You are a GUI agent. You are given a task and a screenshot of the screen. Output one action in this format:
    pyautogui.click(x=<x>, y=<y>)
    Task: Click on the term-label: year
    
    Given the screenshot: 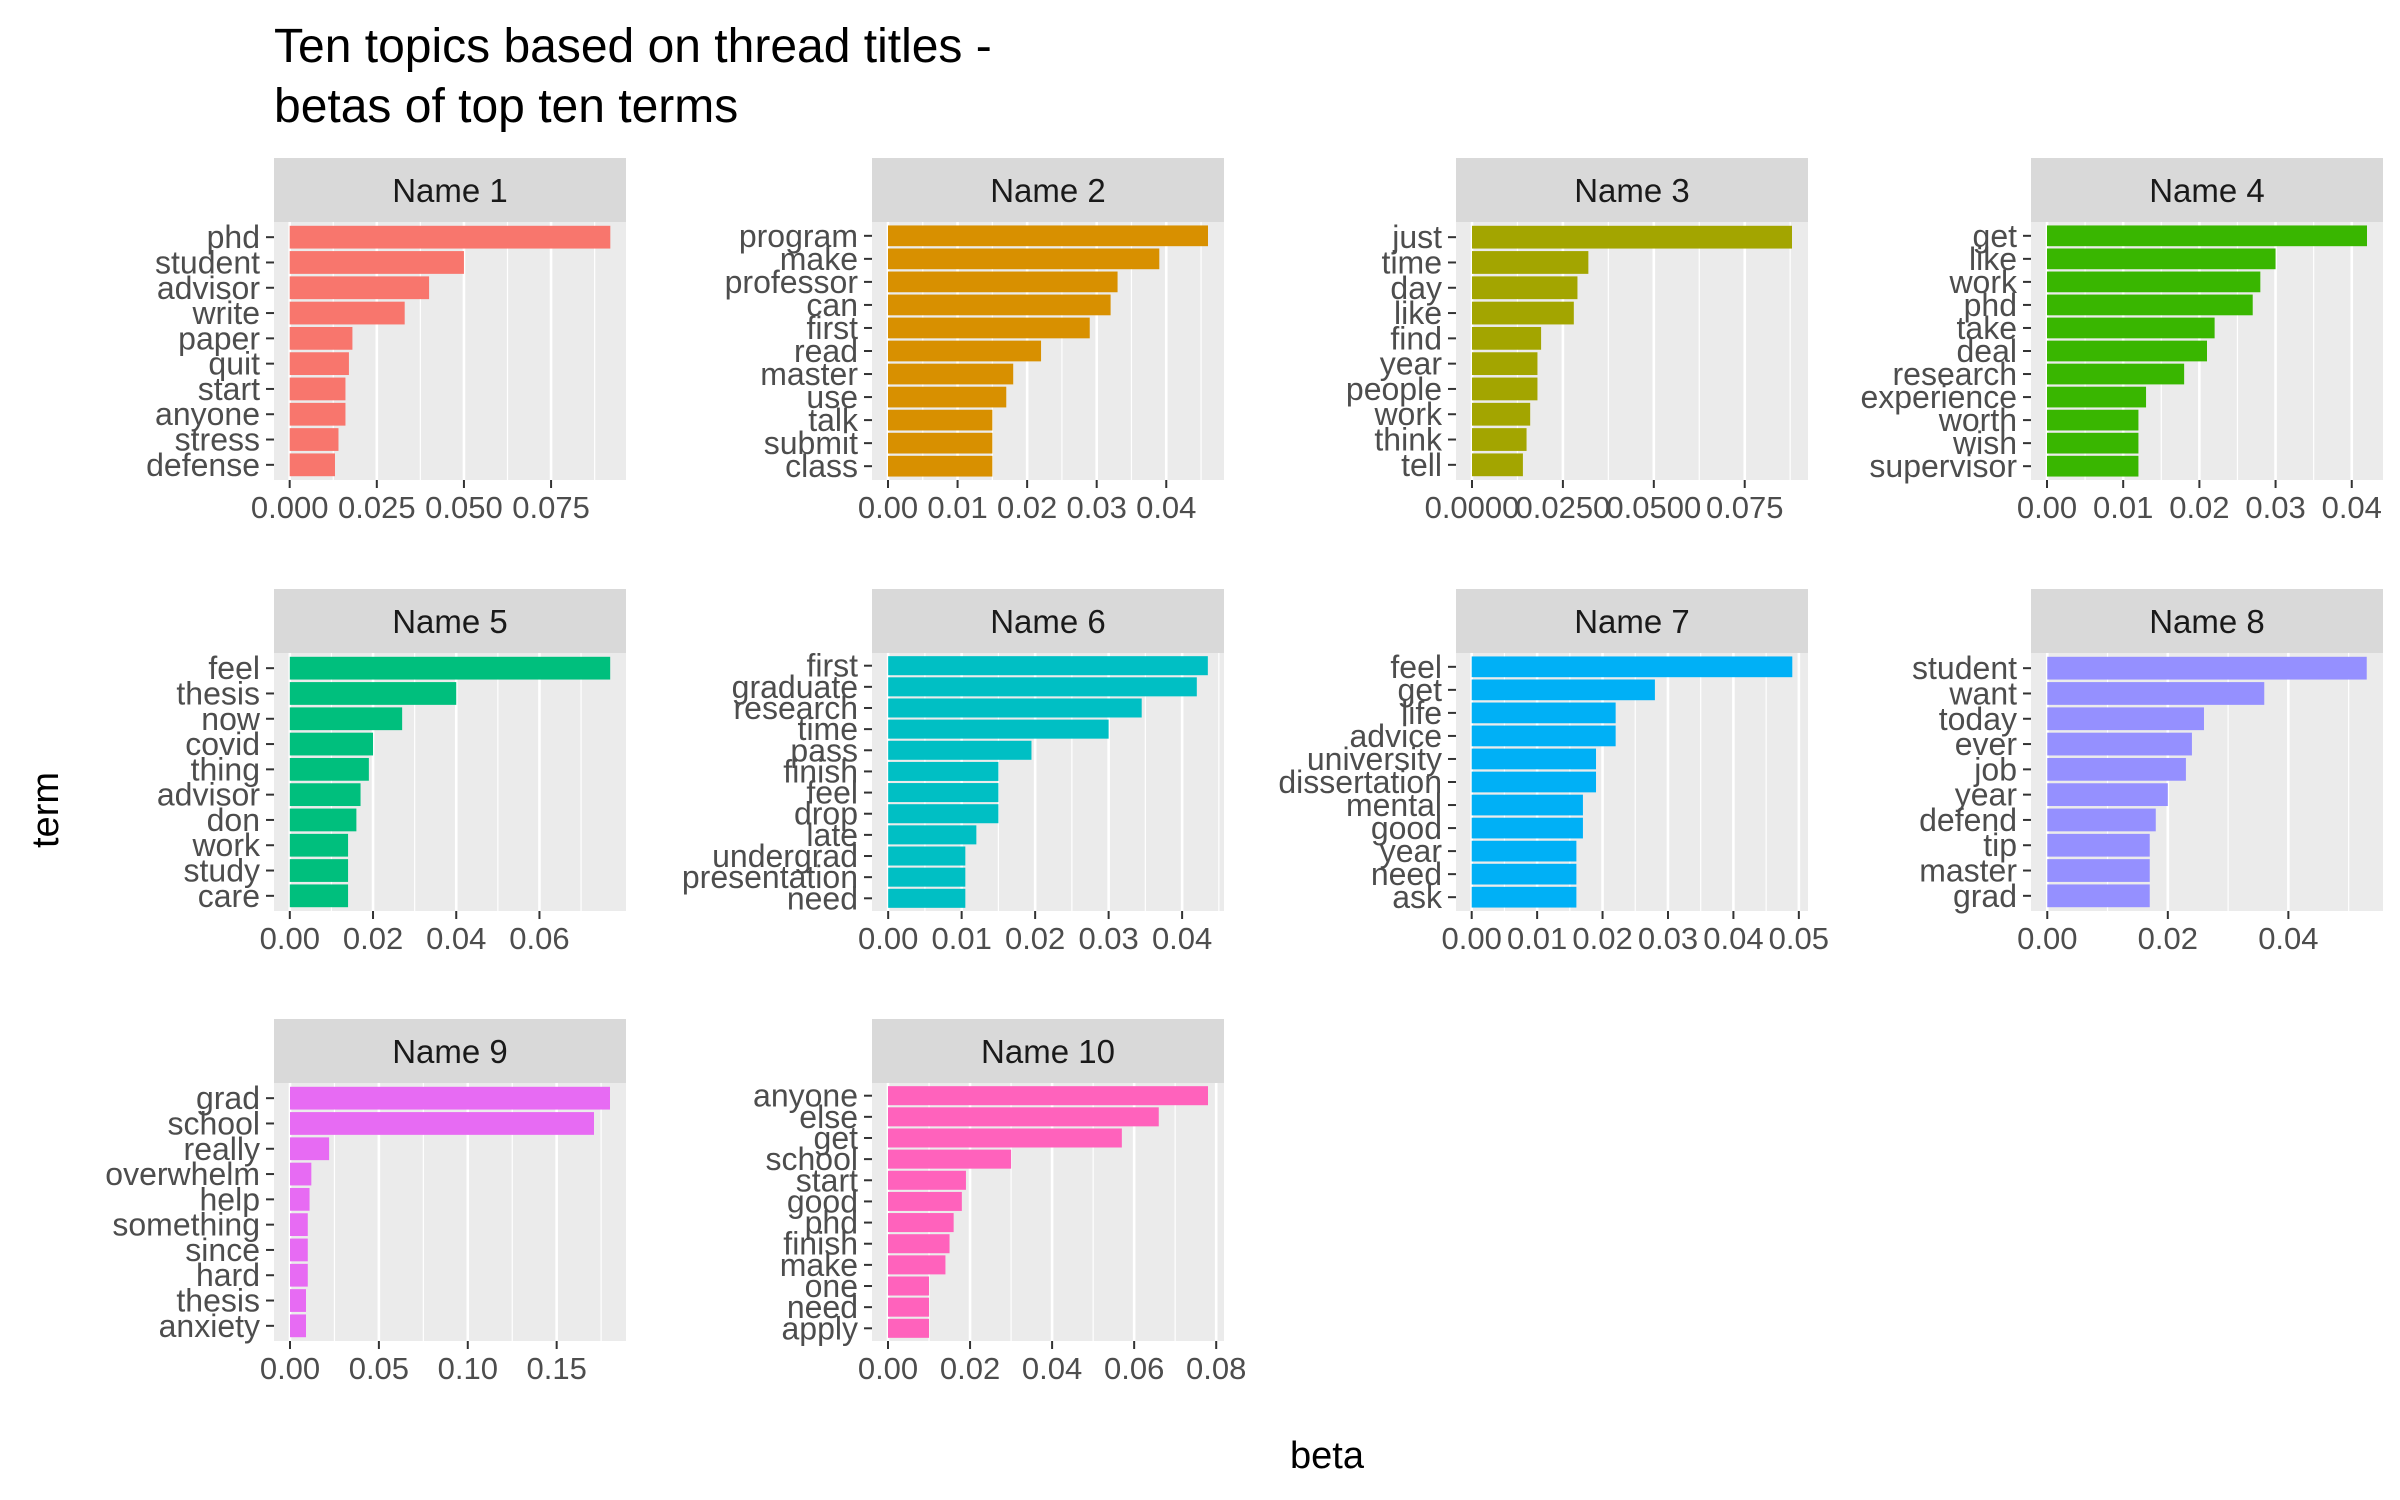 What is the action you would take?
    pyautogui.click(x=1411, y=851)
    